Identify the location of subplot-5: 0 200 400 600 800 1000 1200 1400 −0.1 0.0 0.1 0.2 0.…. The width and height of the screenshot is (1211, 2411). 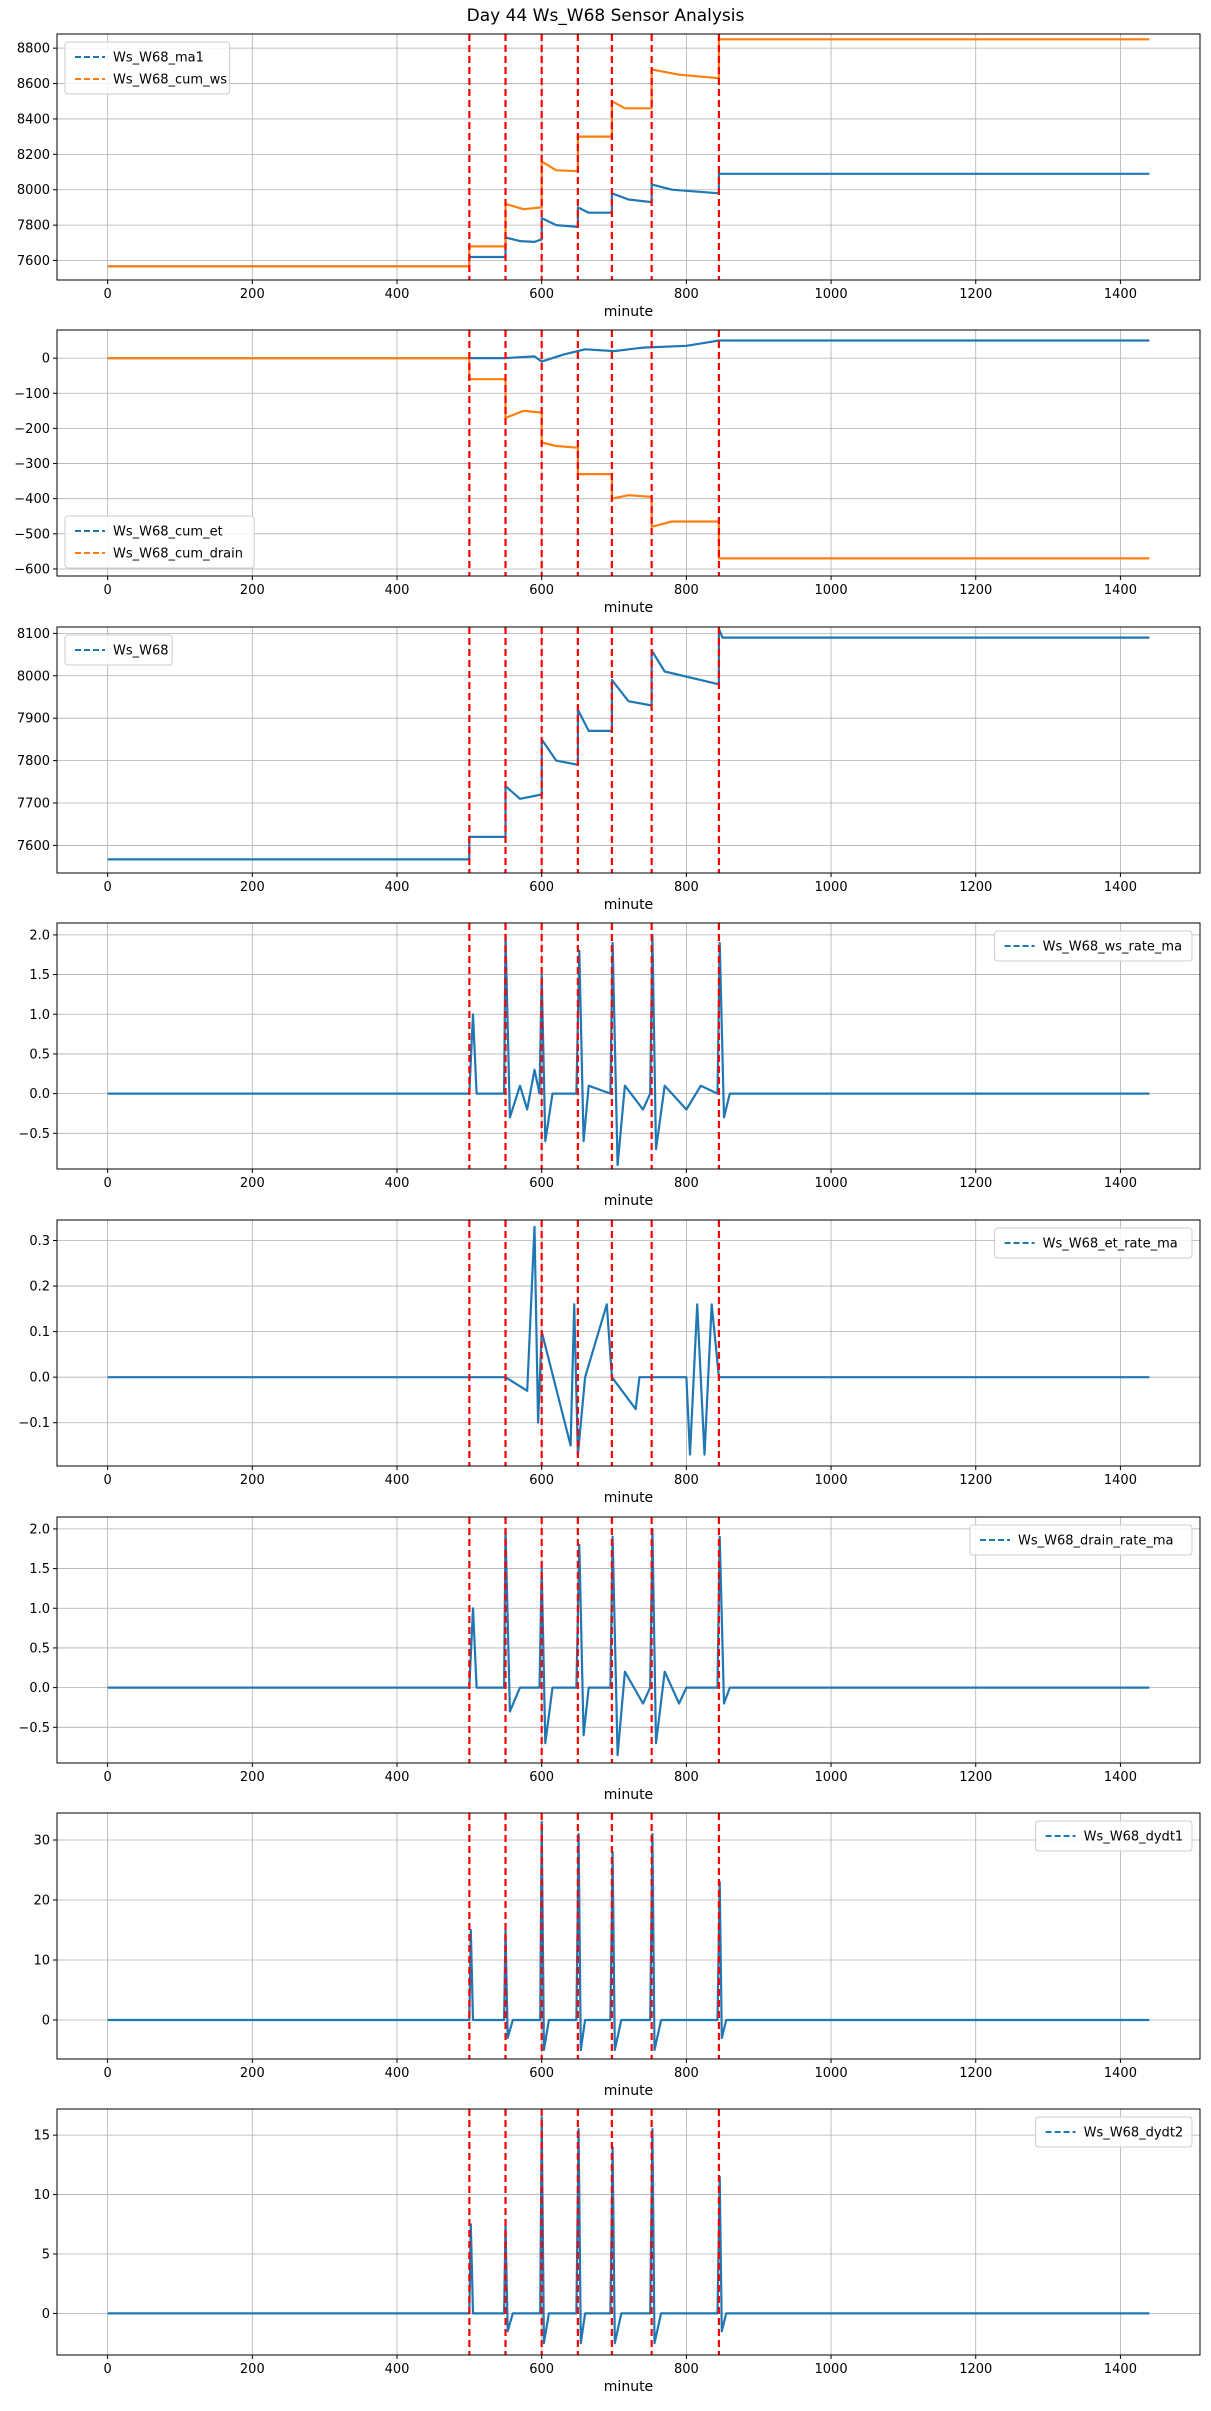
(609, 1362).